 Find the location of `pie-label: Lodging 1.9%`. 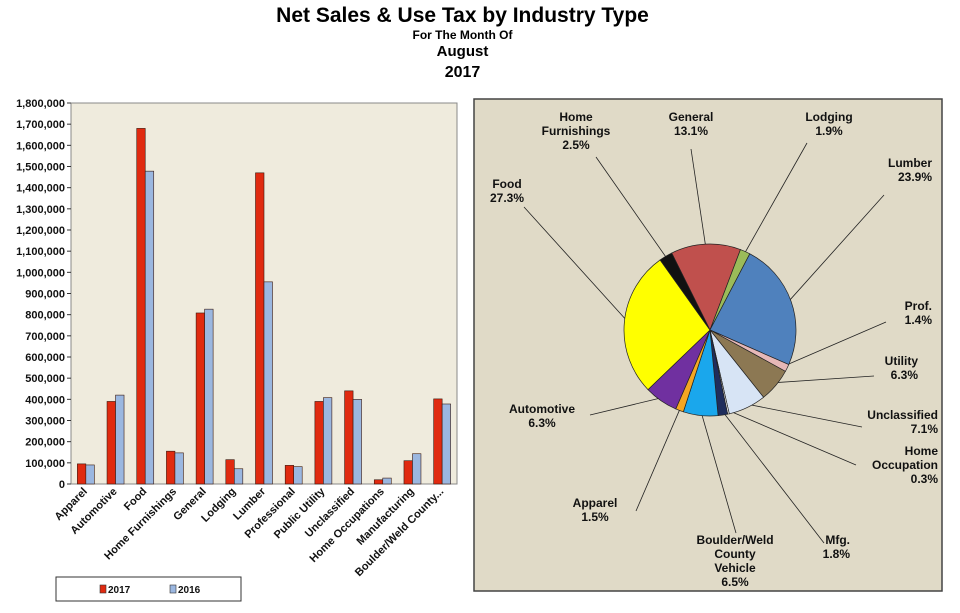

pie-label: Lodging 1.9% is located at coordinates (828, 124).